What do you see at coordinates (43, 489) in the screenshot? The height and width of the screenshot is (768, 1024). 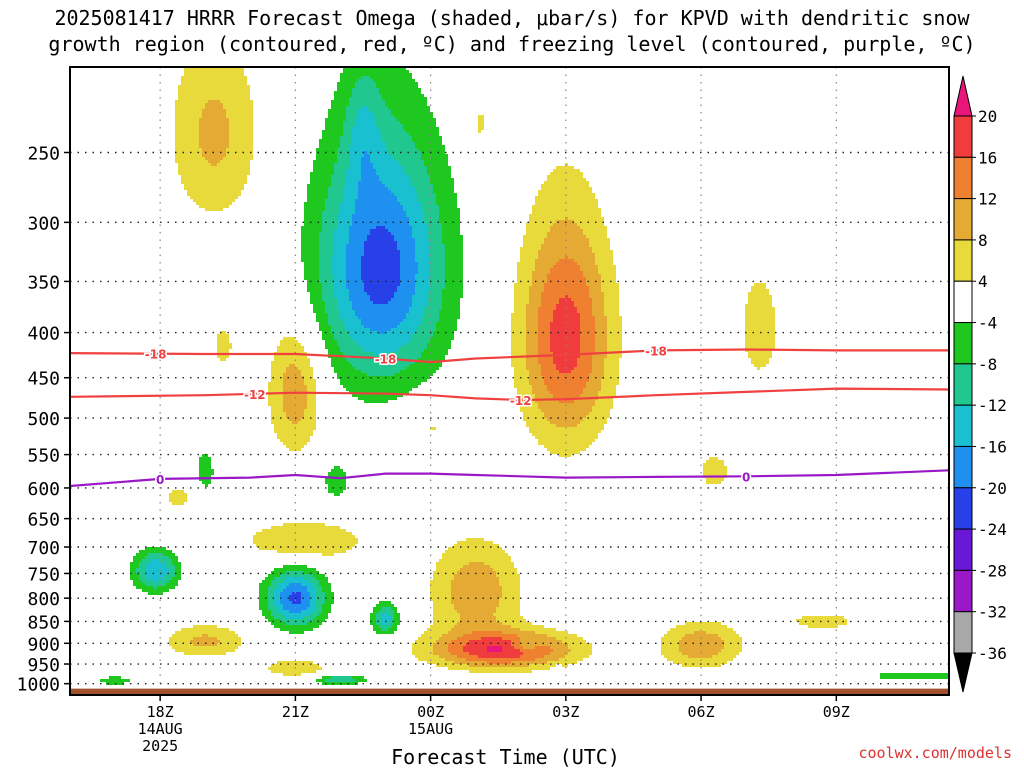 I see `y-tick-label: 600` at bounding box center [43, 489].